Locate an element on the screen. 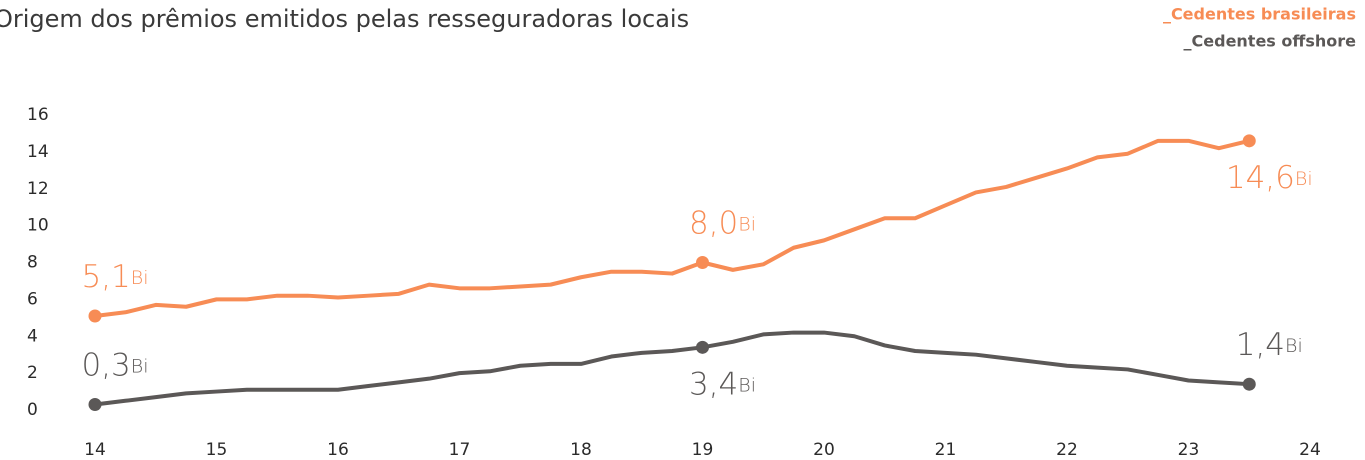 This screenshot has width=1365, height=460. series-line is located at coordinates (672, 368).